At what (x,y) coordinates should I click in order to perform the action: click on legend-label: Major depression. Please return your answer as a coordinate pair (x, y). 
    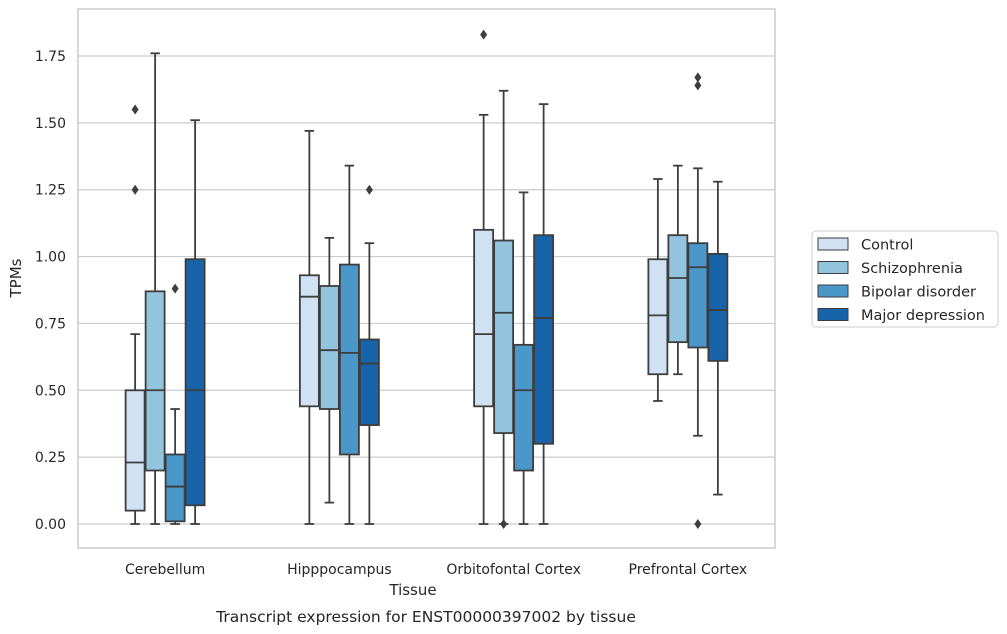
    Looking at the image, I should click on (923, 316).